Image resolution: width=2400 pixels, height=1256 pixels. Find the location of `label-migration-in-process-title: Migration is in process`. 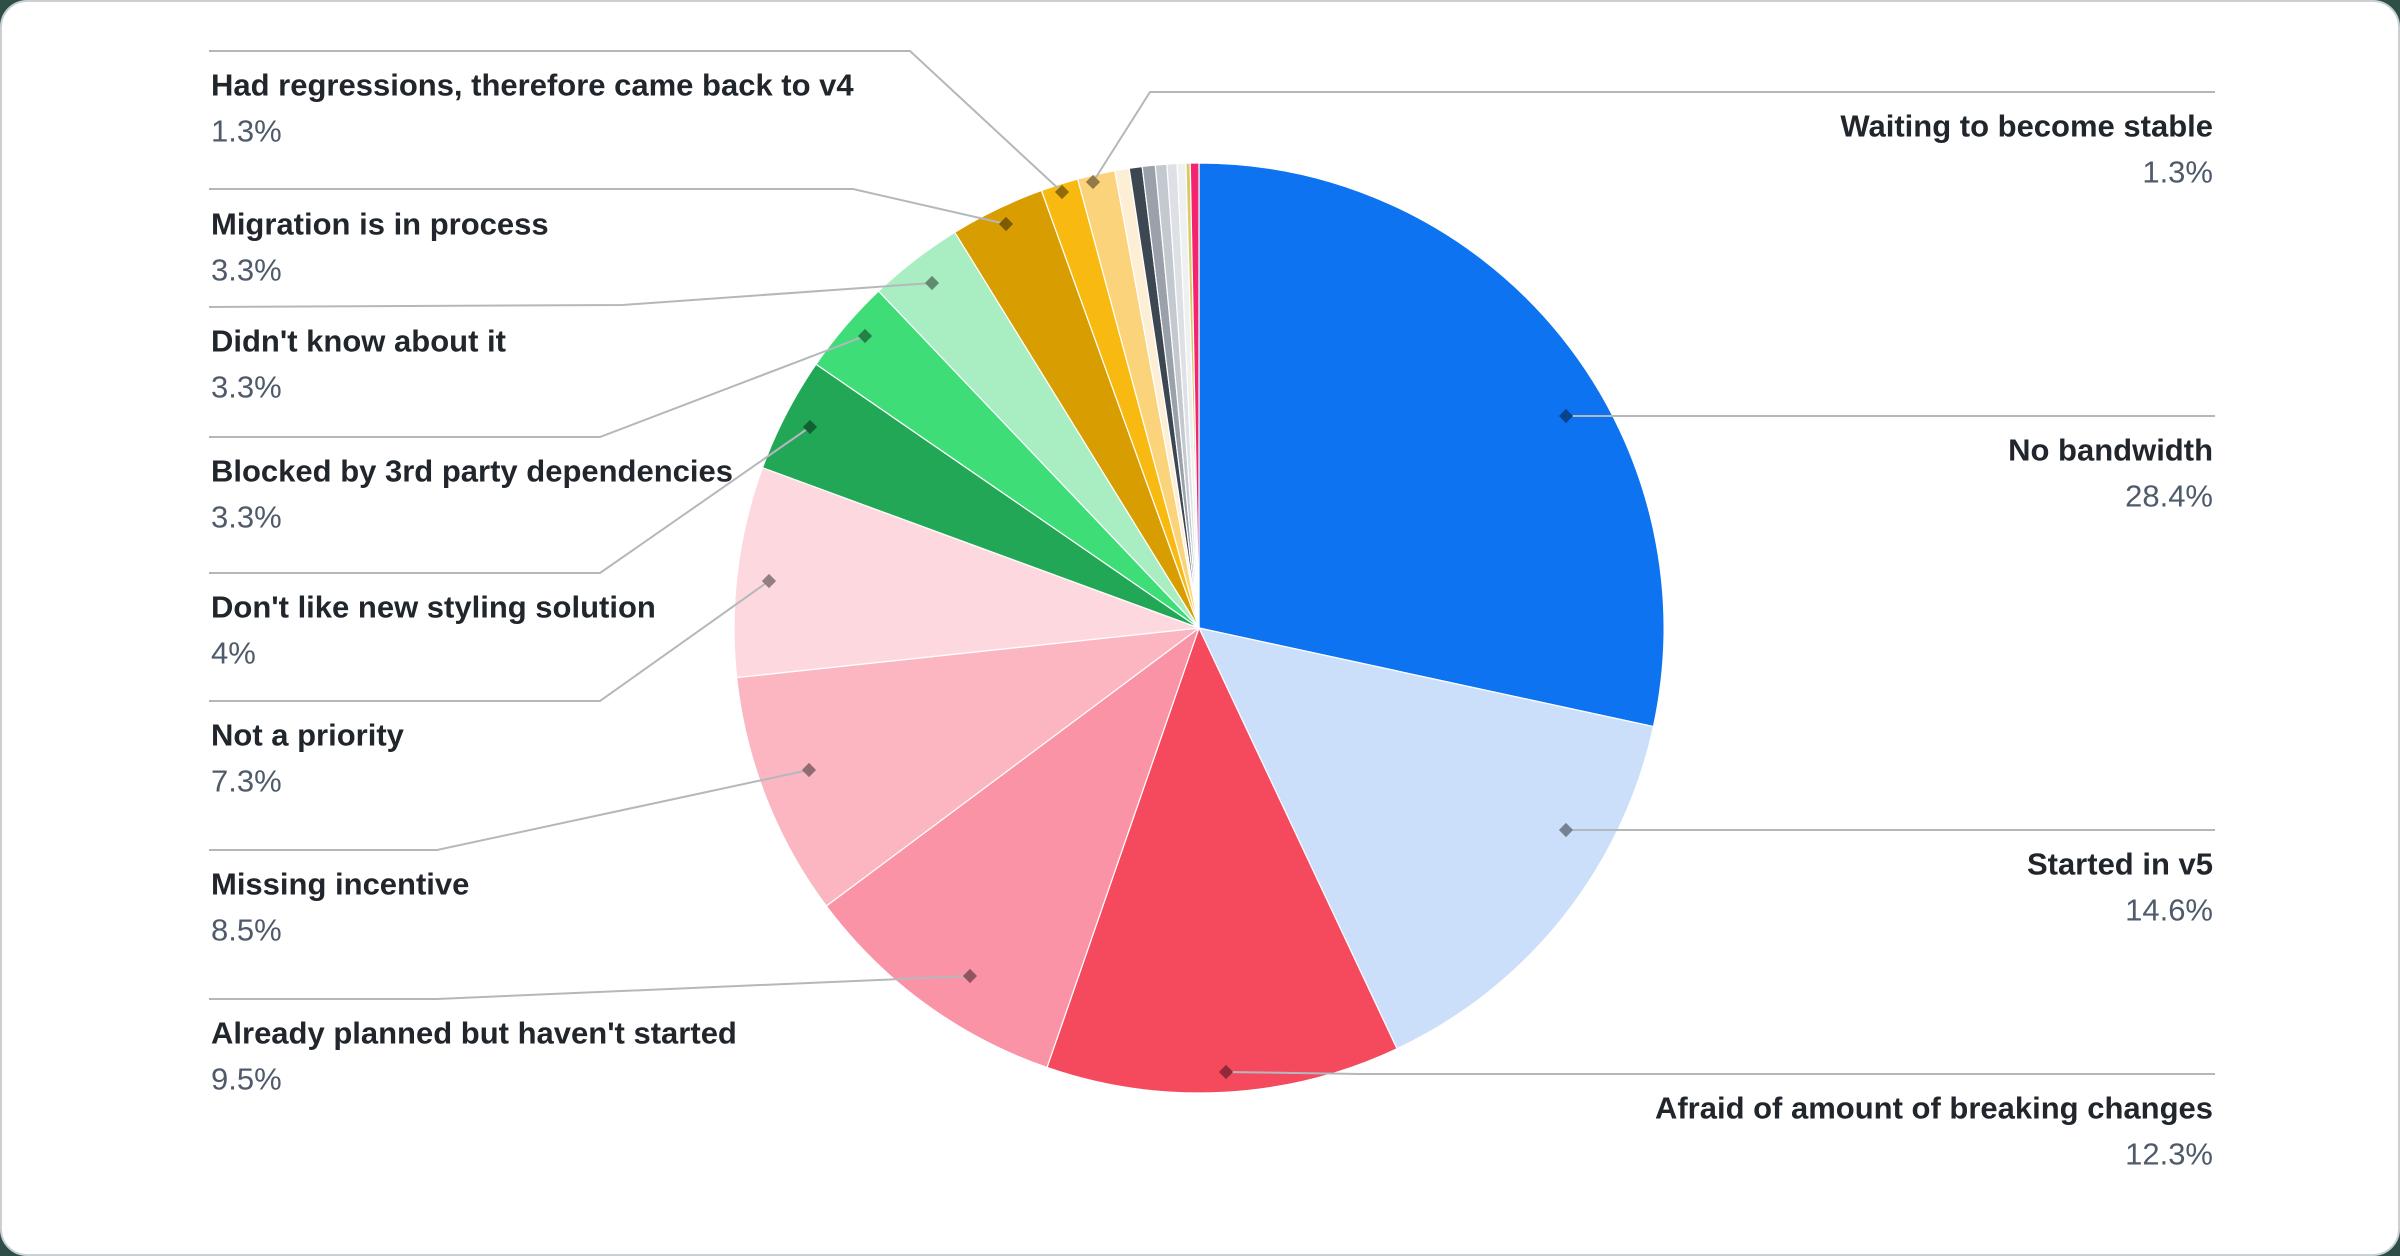

label-migration-in-process-title: Migration is in process is located at coordinates (380, 224).